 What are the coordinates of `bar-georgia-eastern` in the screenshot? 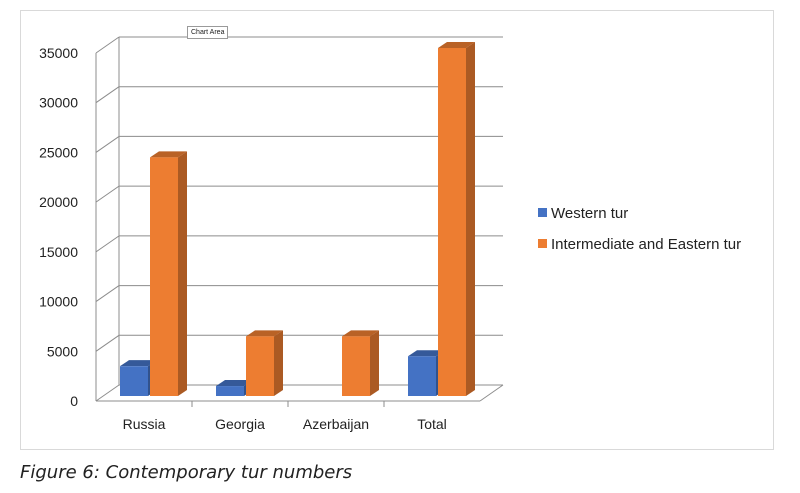 It's located at (264, 363).